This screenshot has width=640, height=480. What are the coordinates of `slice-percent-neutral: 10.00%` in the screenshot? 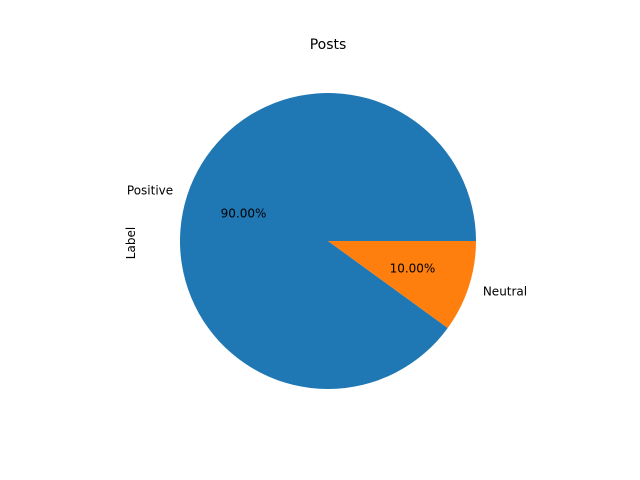 It's located at (413, 268).